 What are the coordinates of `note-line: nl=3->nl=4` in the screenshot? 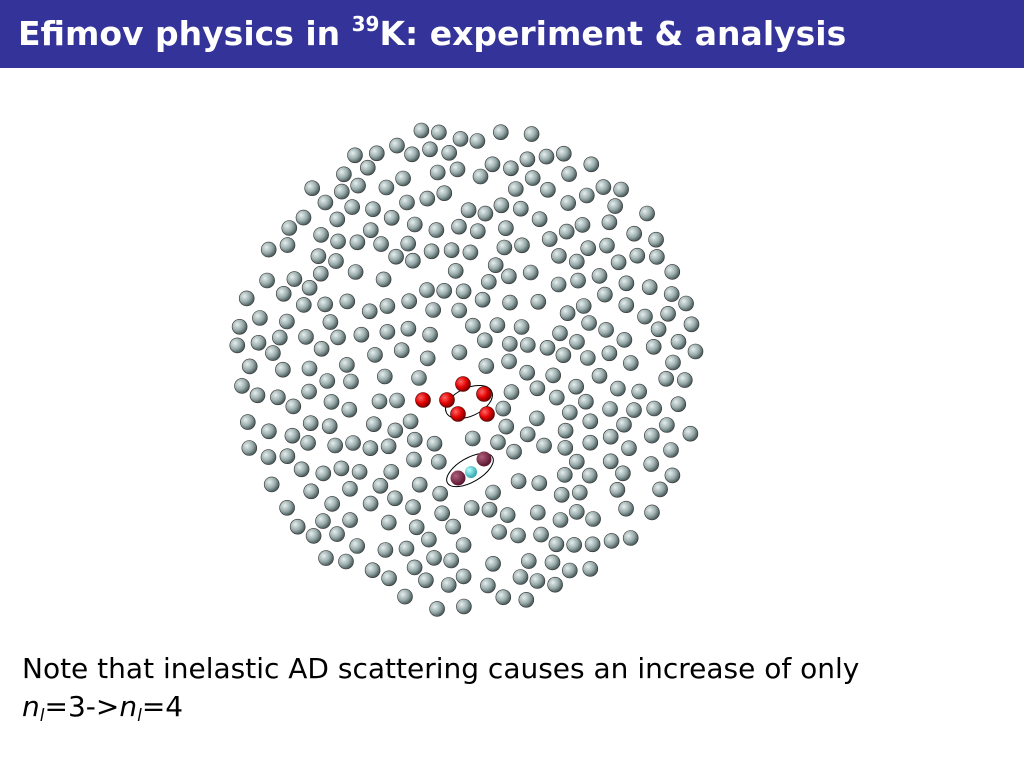 It's located at (440, 711).